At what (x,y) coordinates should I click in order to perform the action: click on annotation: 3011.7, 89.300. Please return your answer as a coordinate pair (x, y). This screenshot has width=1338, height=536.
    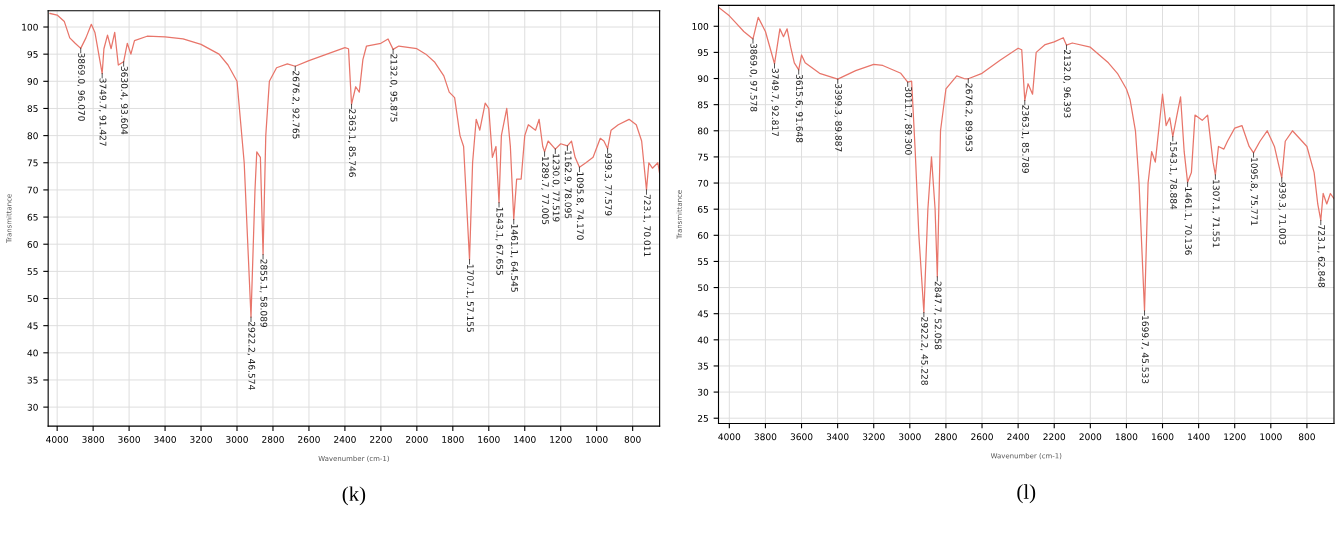
    Looking at the image, I should click on (908, 121).